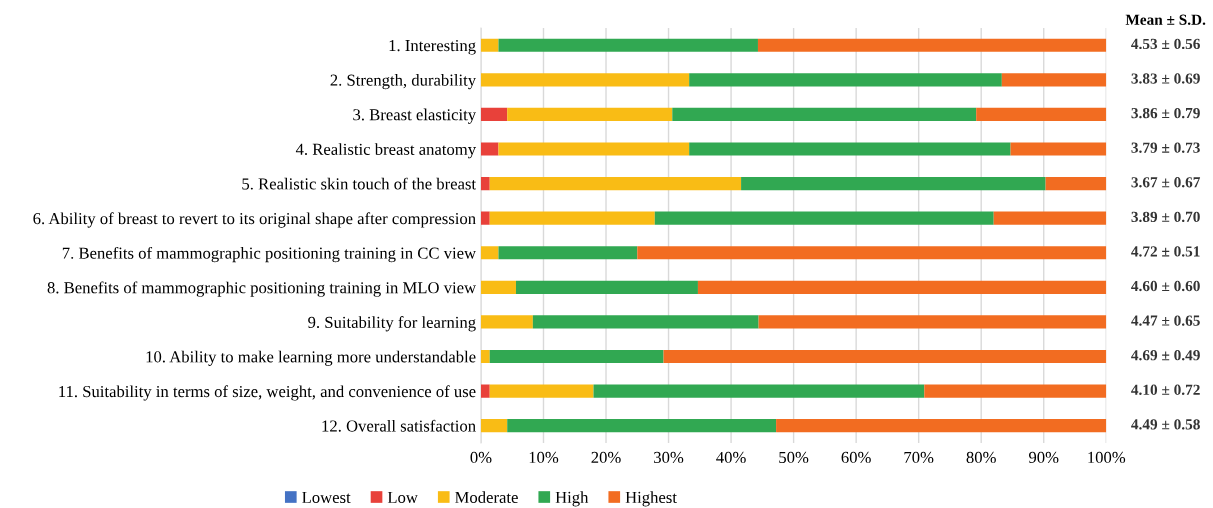 The height and width of the screenshot is (508, 1213). I want to click on legend-label: Low, so click(402, 497).